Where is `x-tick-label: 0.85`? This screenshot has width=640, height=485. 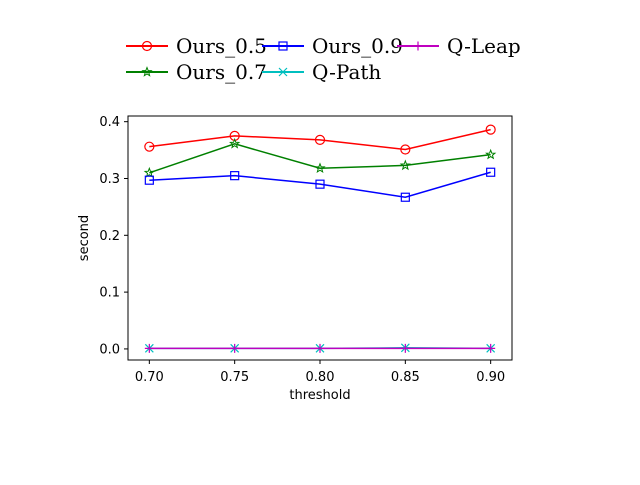
x-tick-label: 0.85 is located at coordinates (405, 377).